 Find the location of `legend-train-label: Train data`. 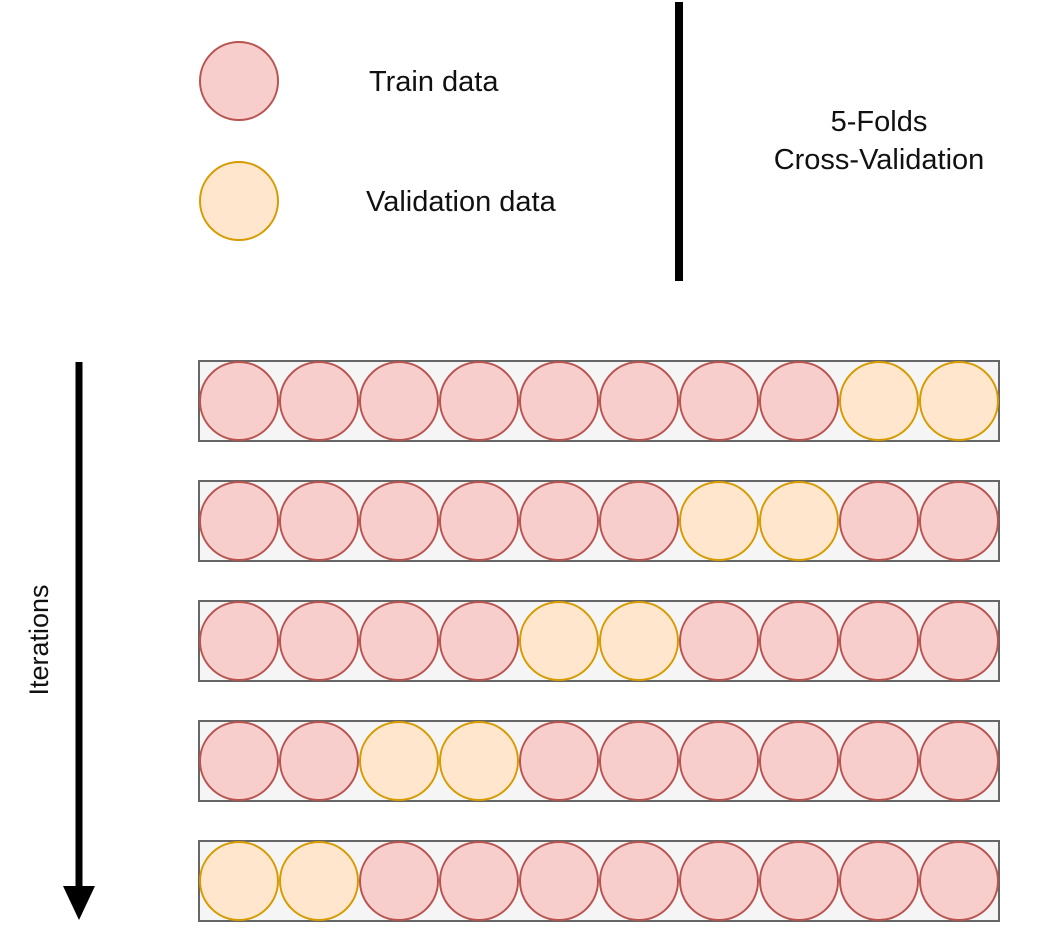

legend-train-label: Train data is located at coordinates (434, 82).